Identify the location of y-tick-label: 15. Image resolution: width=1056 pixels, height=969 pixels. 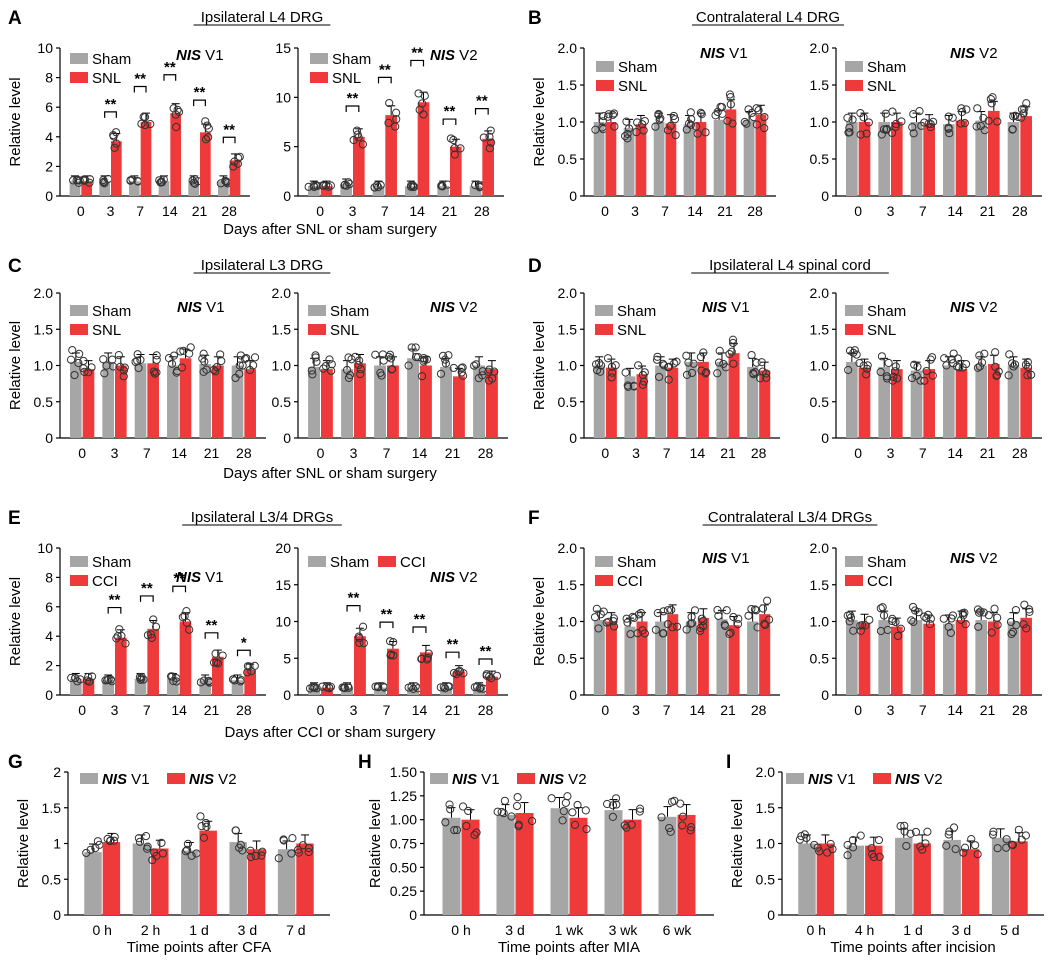
(283, 585).